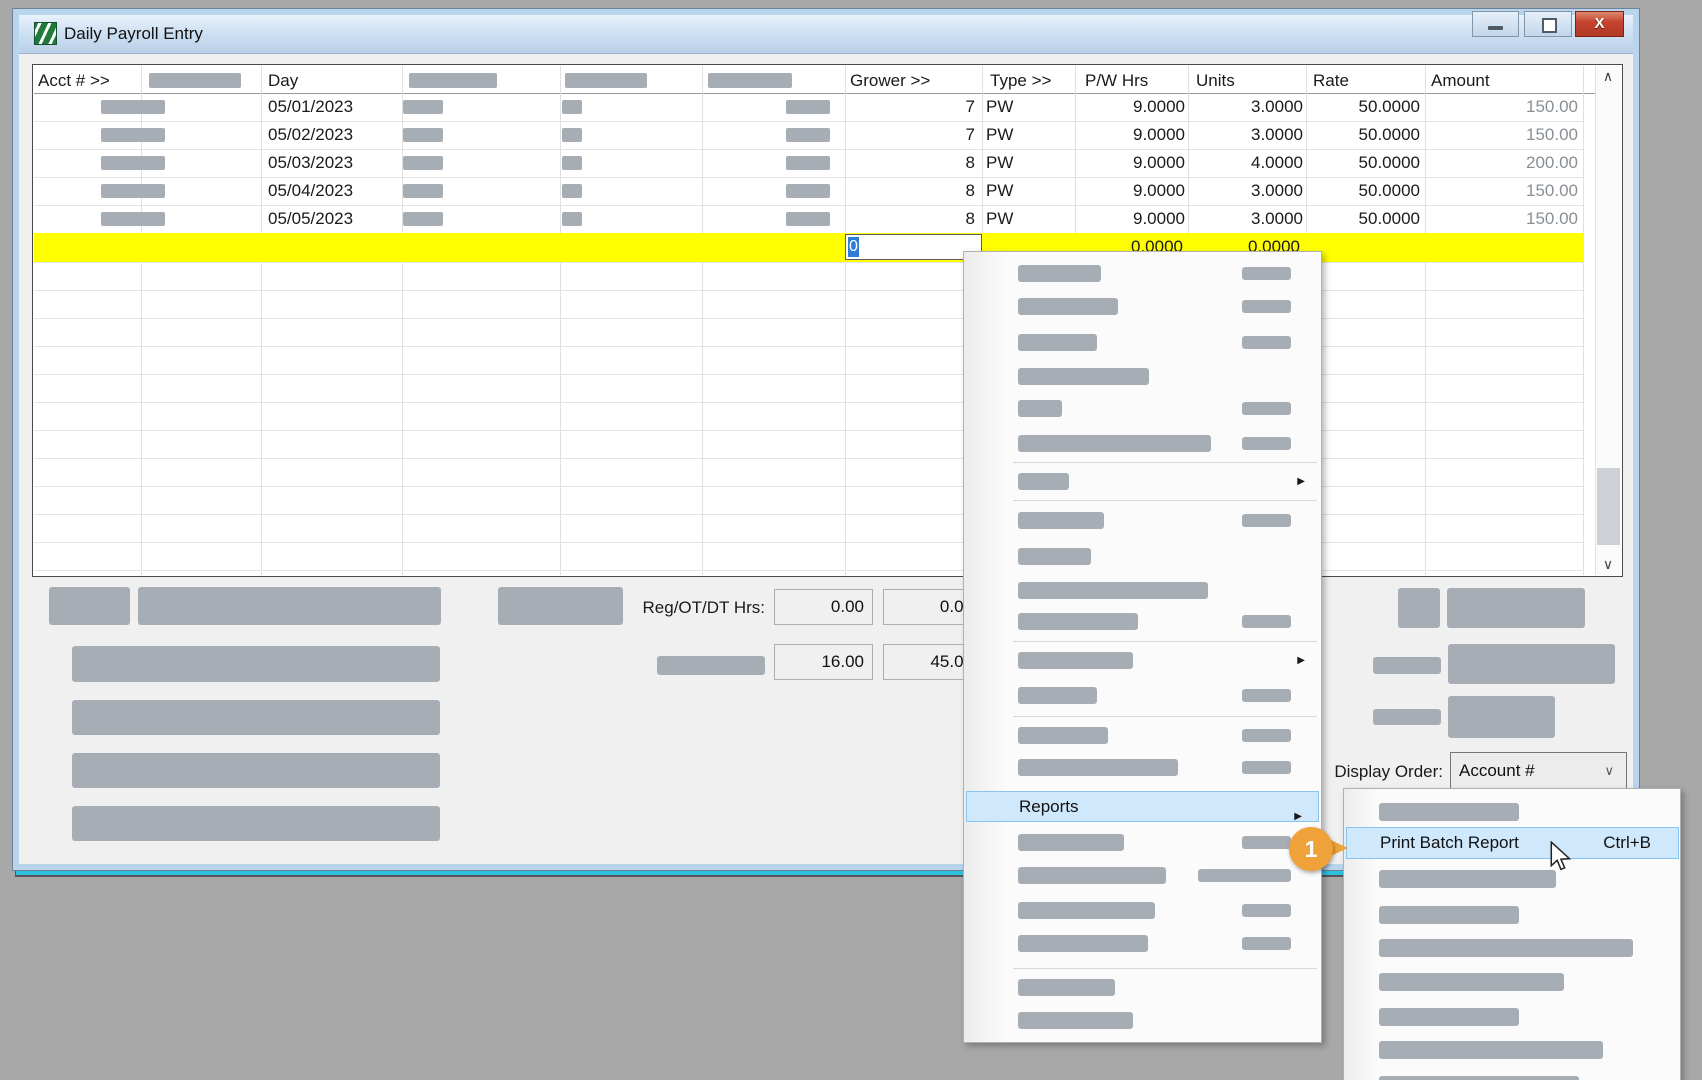 The image size is (1702, 1080). Describe the element at coordinates (1495, 24) in the screenshot. I see `minimize-button` at that location.